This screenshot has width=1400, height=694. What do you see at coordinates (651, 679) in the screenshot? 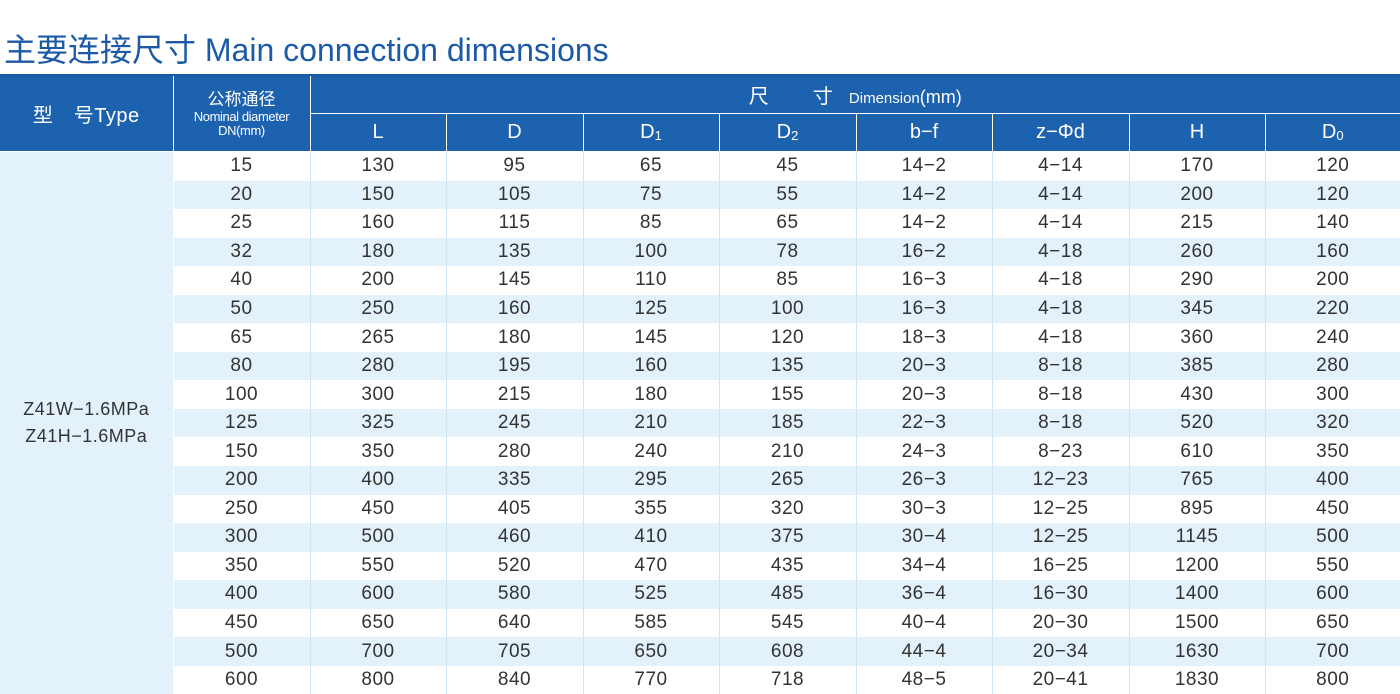
I see `dimension-cell: 770` at bounding box center [651, 679].